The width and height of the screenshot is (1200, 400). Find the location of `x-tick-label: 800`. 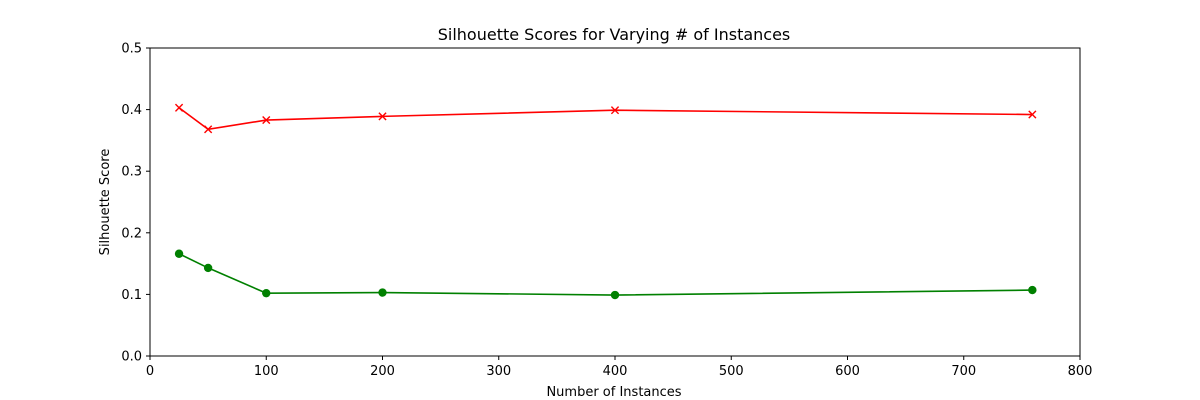

x-tick-label: 800 is located at coordinates (1080, 371).